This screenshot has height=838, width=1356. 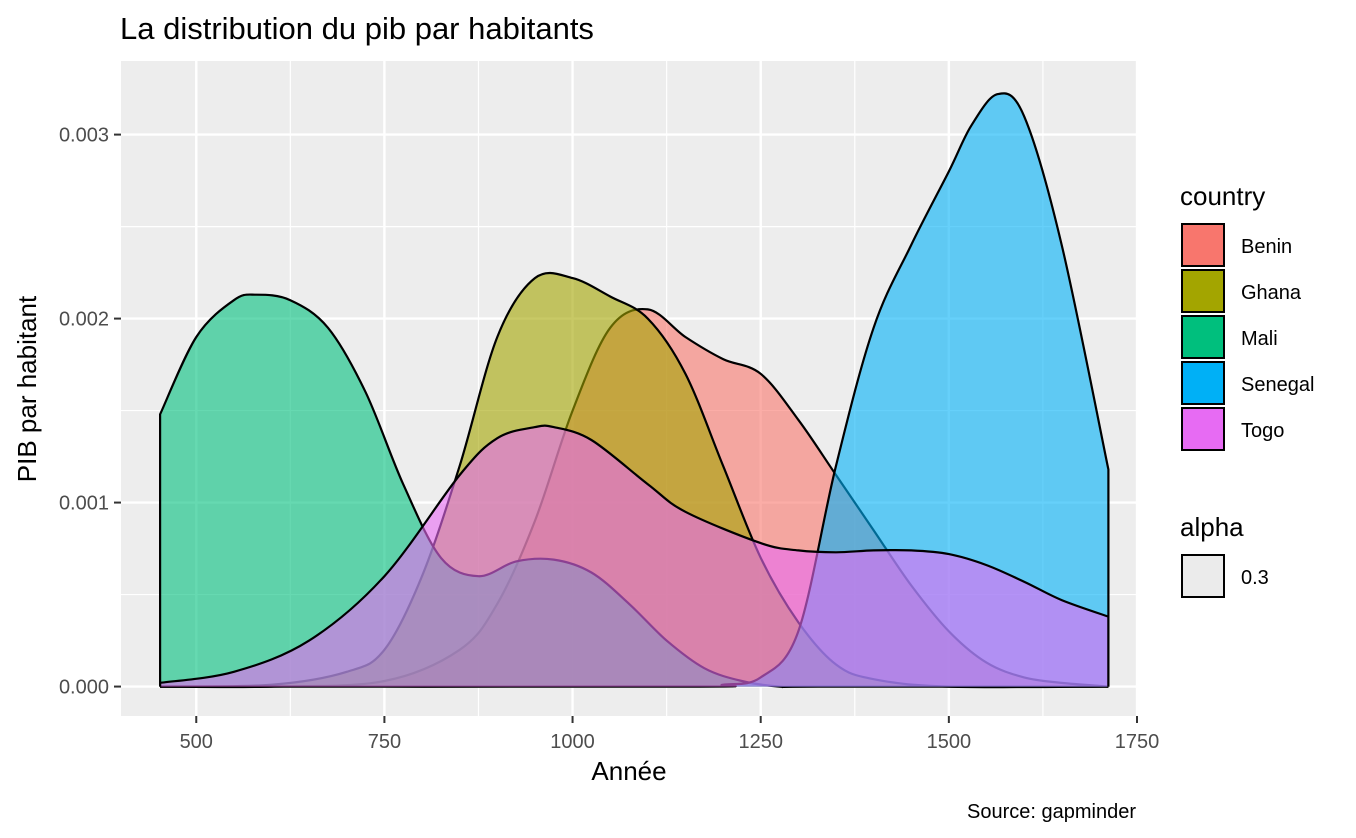 What do you see at coordinates (27, 388) in the screenshot?
I see `y-axis-title: PIB par habitant` at bounding box center [27, 388].